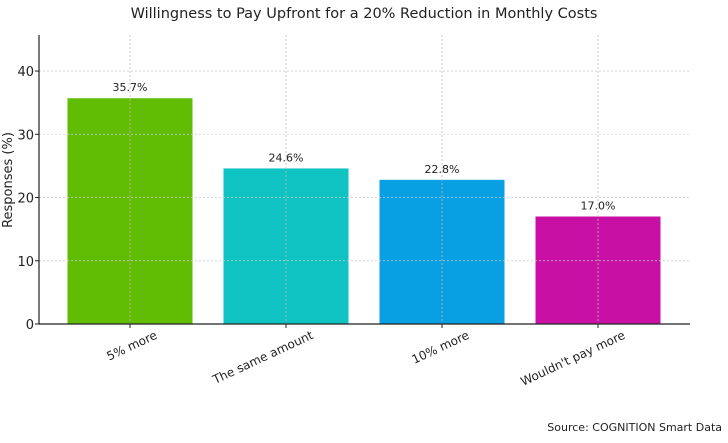 The width and height of the screenshot is (728, 443). What do you see at coordinates (441, 347) in the screenshot?
I see `x-tick-label: 10% more` at bounding box center [441, 347].